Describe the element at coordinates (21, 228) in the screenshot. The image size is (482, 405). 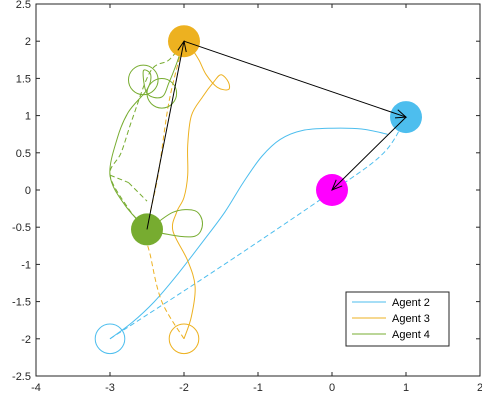
I see `y-tick-label: -0.5` at that location.